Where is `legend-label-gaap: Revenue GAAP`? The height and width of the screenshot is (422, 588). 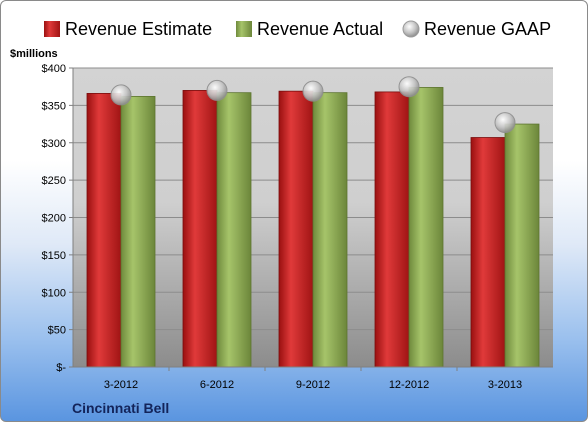
legend-label-gaap: Revenue GAAP is located at coordinates (487, 29).